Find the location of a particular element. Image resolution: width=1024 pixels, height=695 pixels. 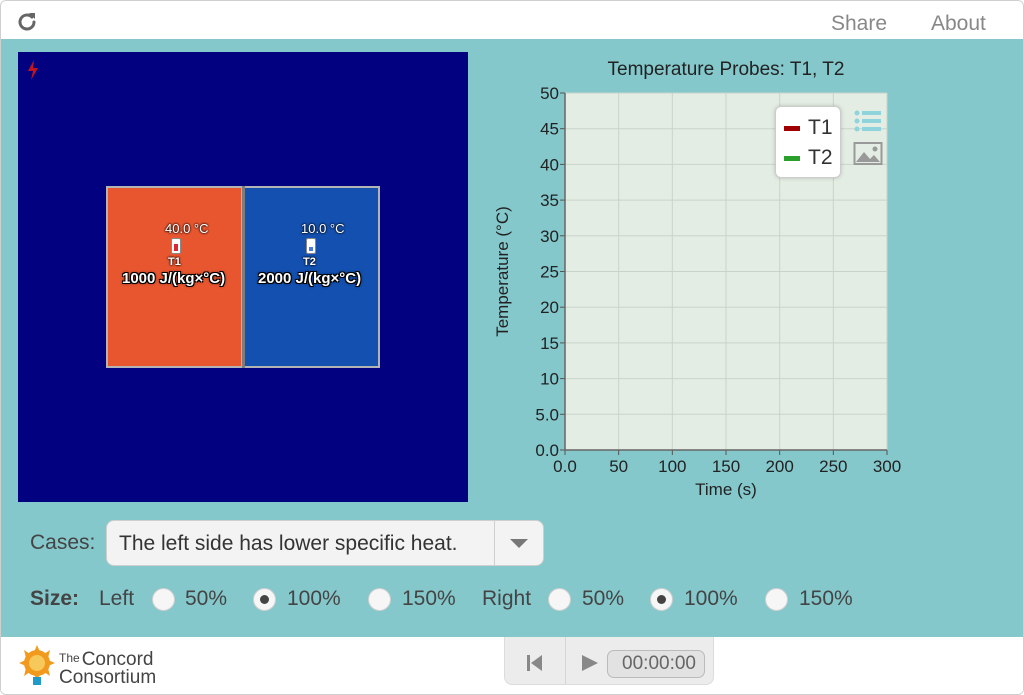

size-right-label: Right is located at coordinates (507, 598).